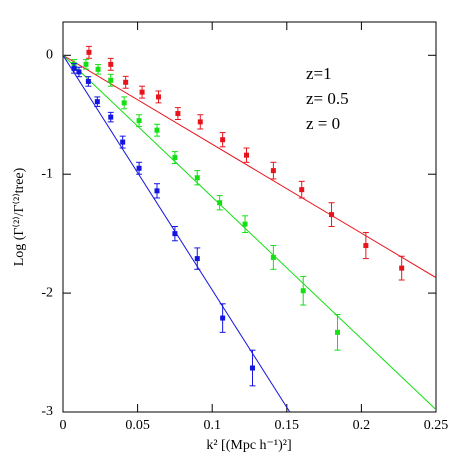 This screenshot has height=463, width=463. Describe the element at coordinates (137, 425) in the screenshot. I see `x-tick-label: 0.05` at that location.